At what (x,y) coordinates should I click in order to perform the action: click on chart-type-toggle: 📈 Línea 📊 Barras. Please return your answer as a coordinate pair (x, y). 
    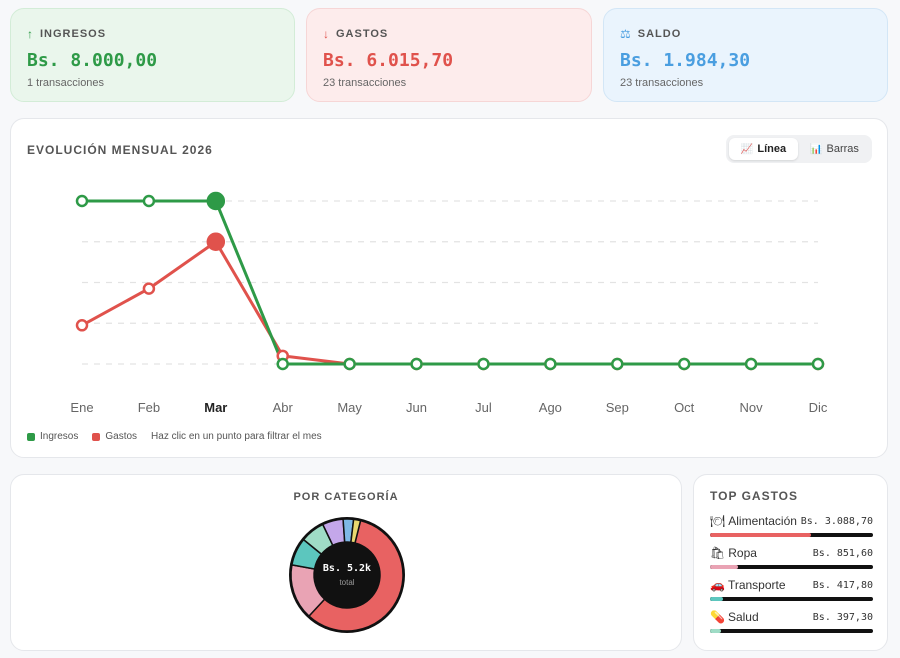
    Looking at the image, I should click on (799, 149).